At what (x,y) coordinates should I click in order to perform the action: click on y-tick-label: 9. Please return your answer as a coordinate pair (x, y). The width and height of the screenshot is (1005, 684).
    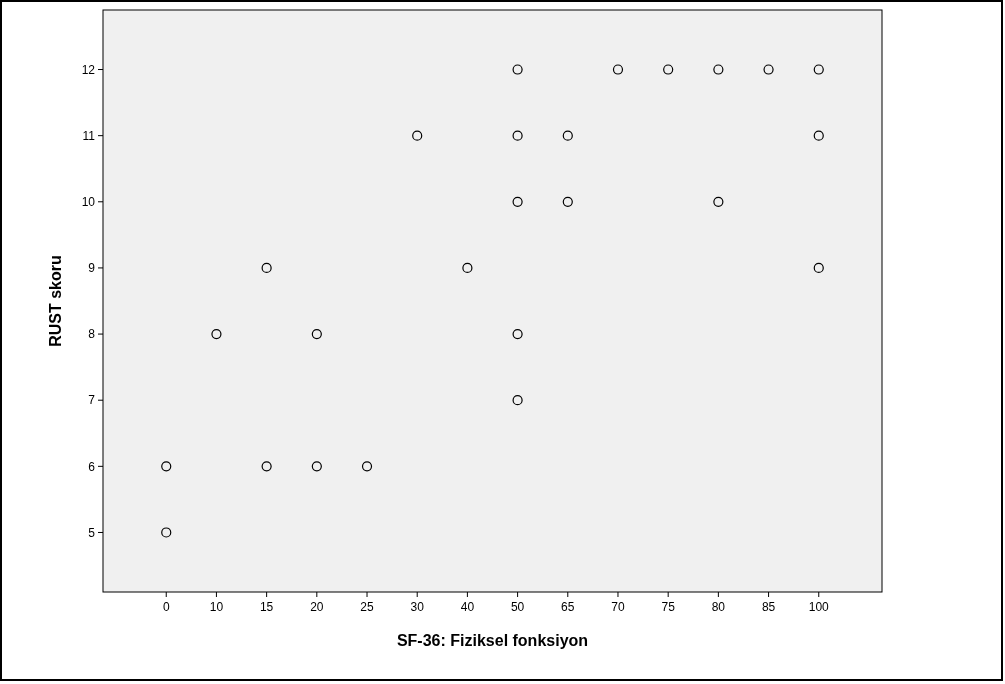
    Looking at the image, I should click on (92, 268).